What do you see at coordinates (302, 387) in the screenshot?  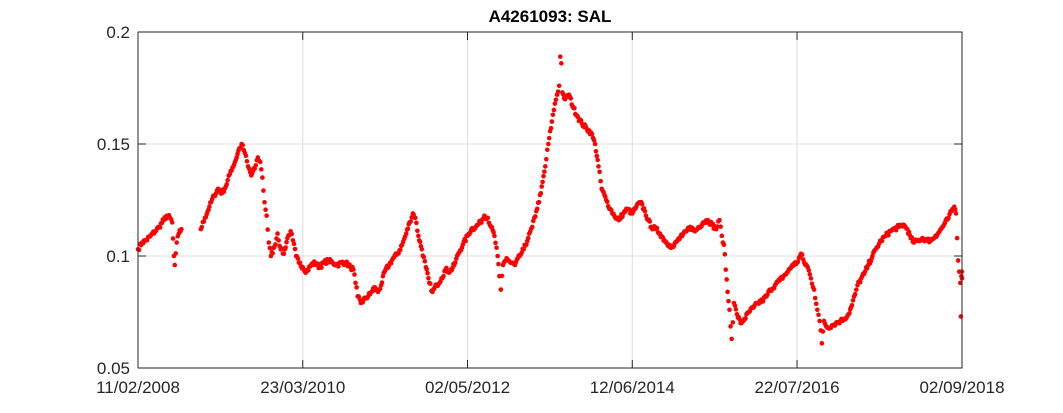 I see `x-tick-label: 23/03/2010` at bounding box center [302, 387].